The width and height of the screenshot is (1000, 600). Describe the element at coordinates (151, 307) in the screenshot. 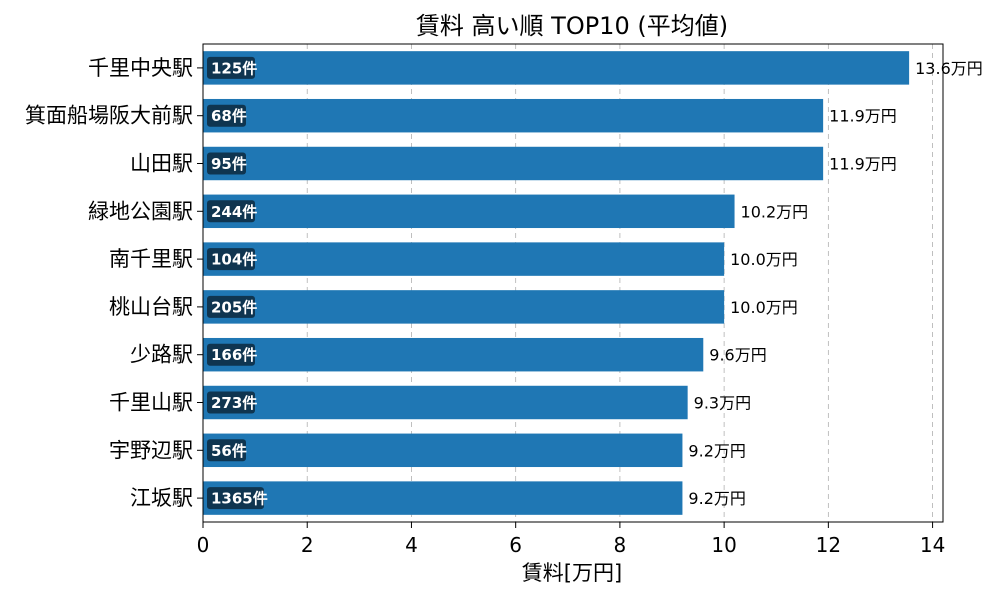

I see `y-category-label: 桃山台駅` at that location.